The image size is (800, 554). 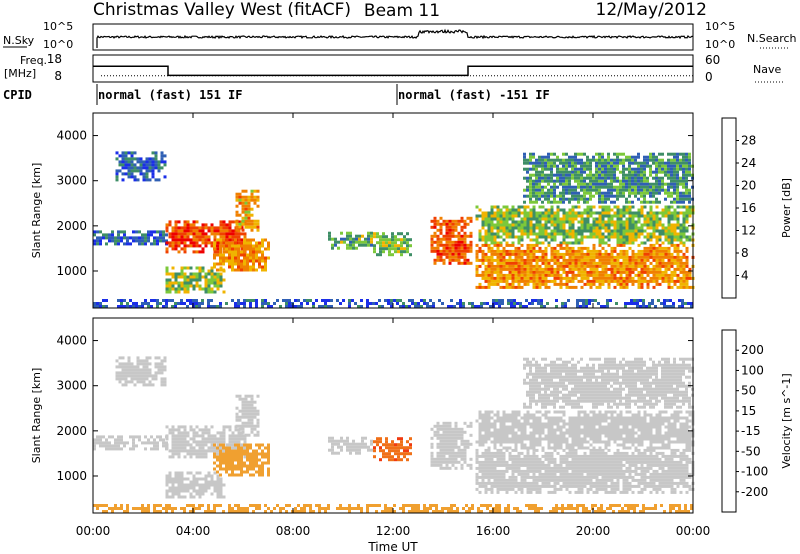 I want to click on colorbar-tick-label: 8, so click(x=745, y=253).